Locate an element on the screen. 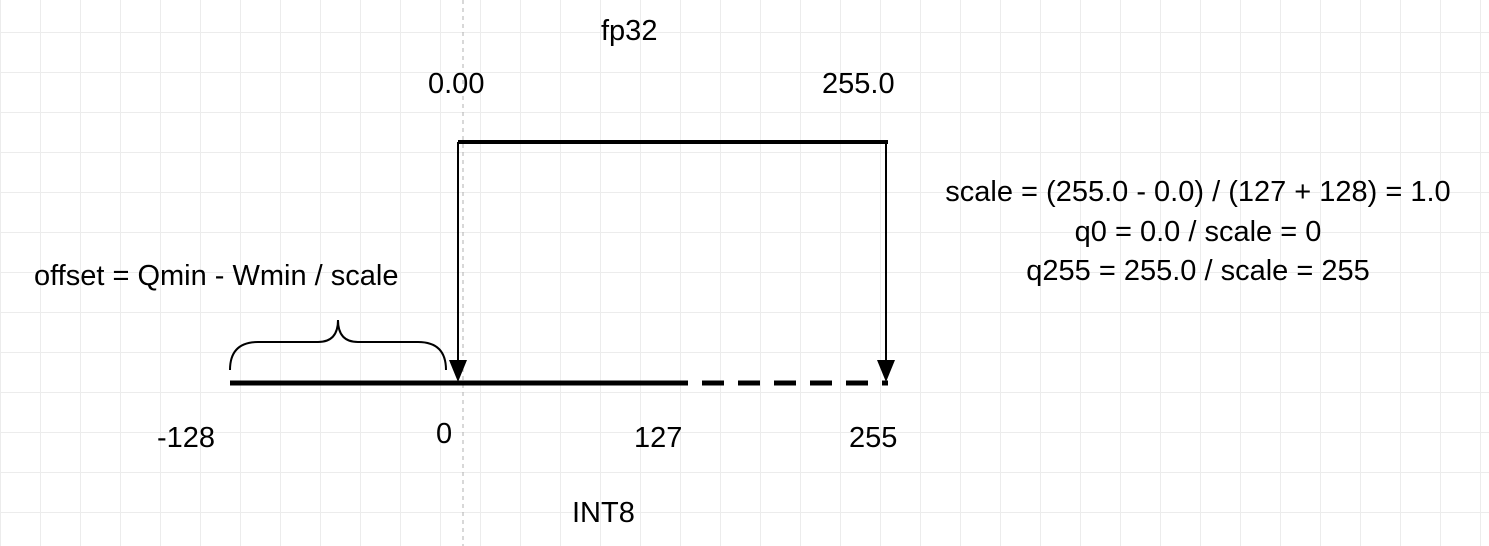 This screenshot has height=546, width=1489. q255-formula: q255 = 255.0 / scale = 255 is located at coordinates (1198, 271).